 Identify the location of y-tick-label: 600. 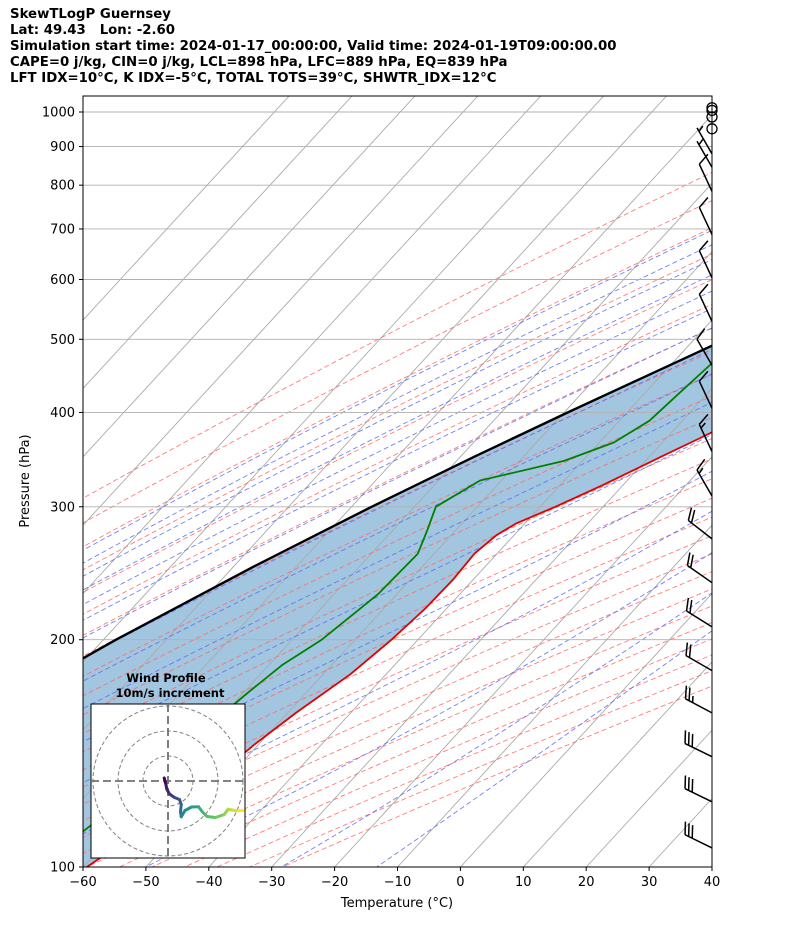
(62, 280).